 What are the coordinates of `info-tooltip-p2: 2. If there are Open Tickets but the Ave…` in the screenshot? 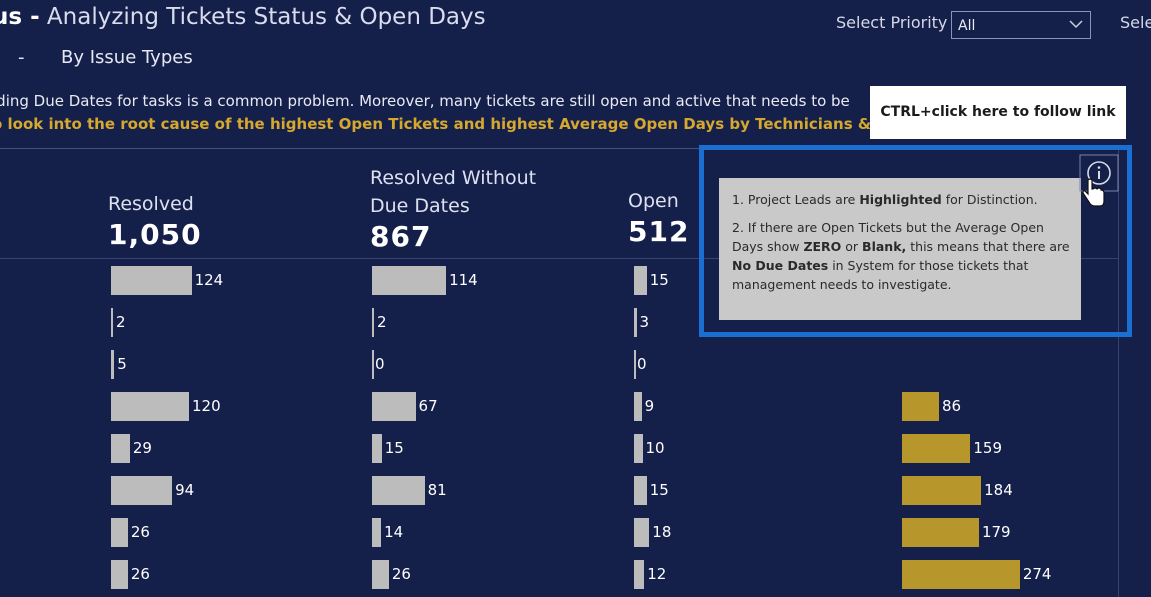 It's located at (901, 256).